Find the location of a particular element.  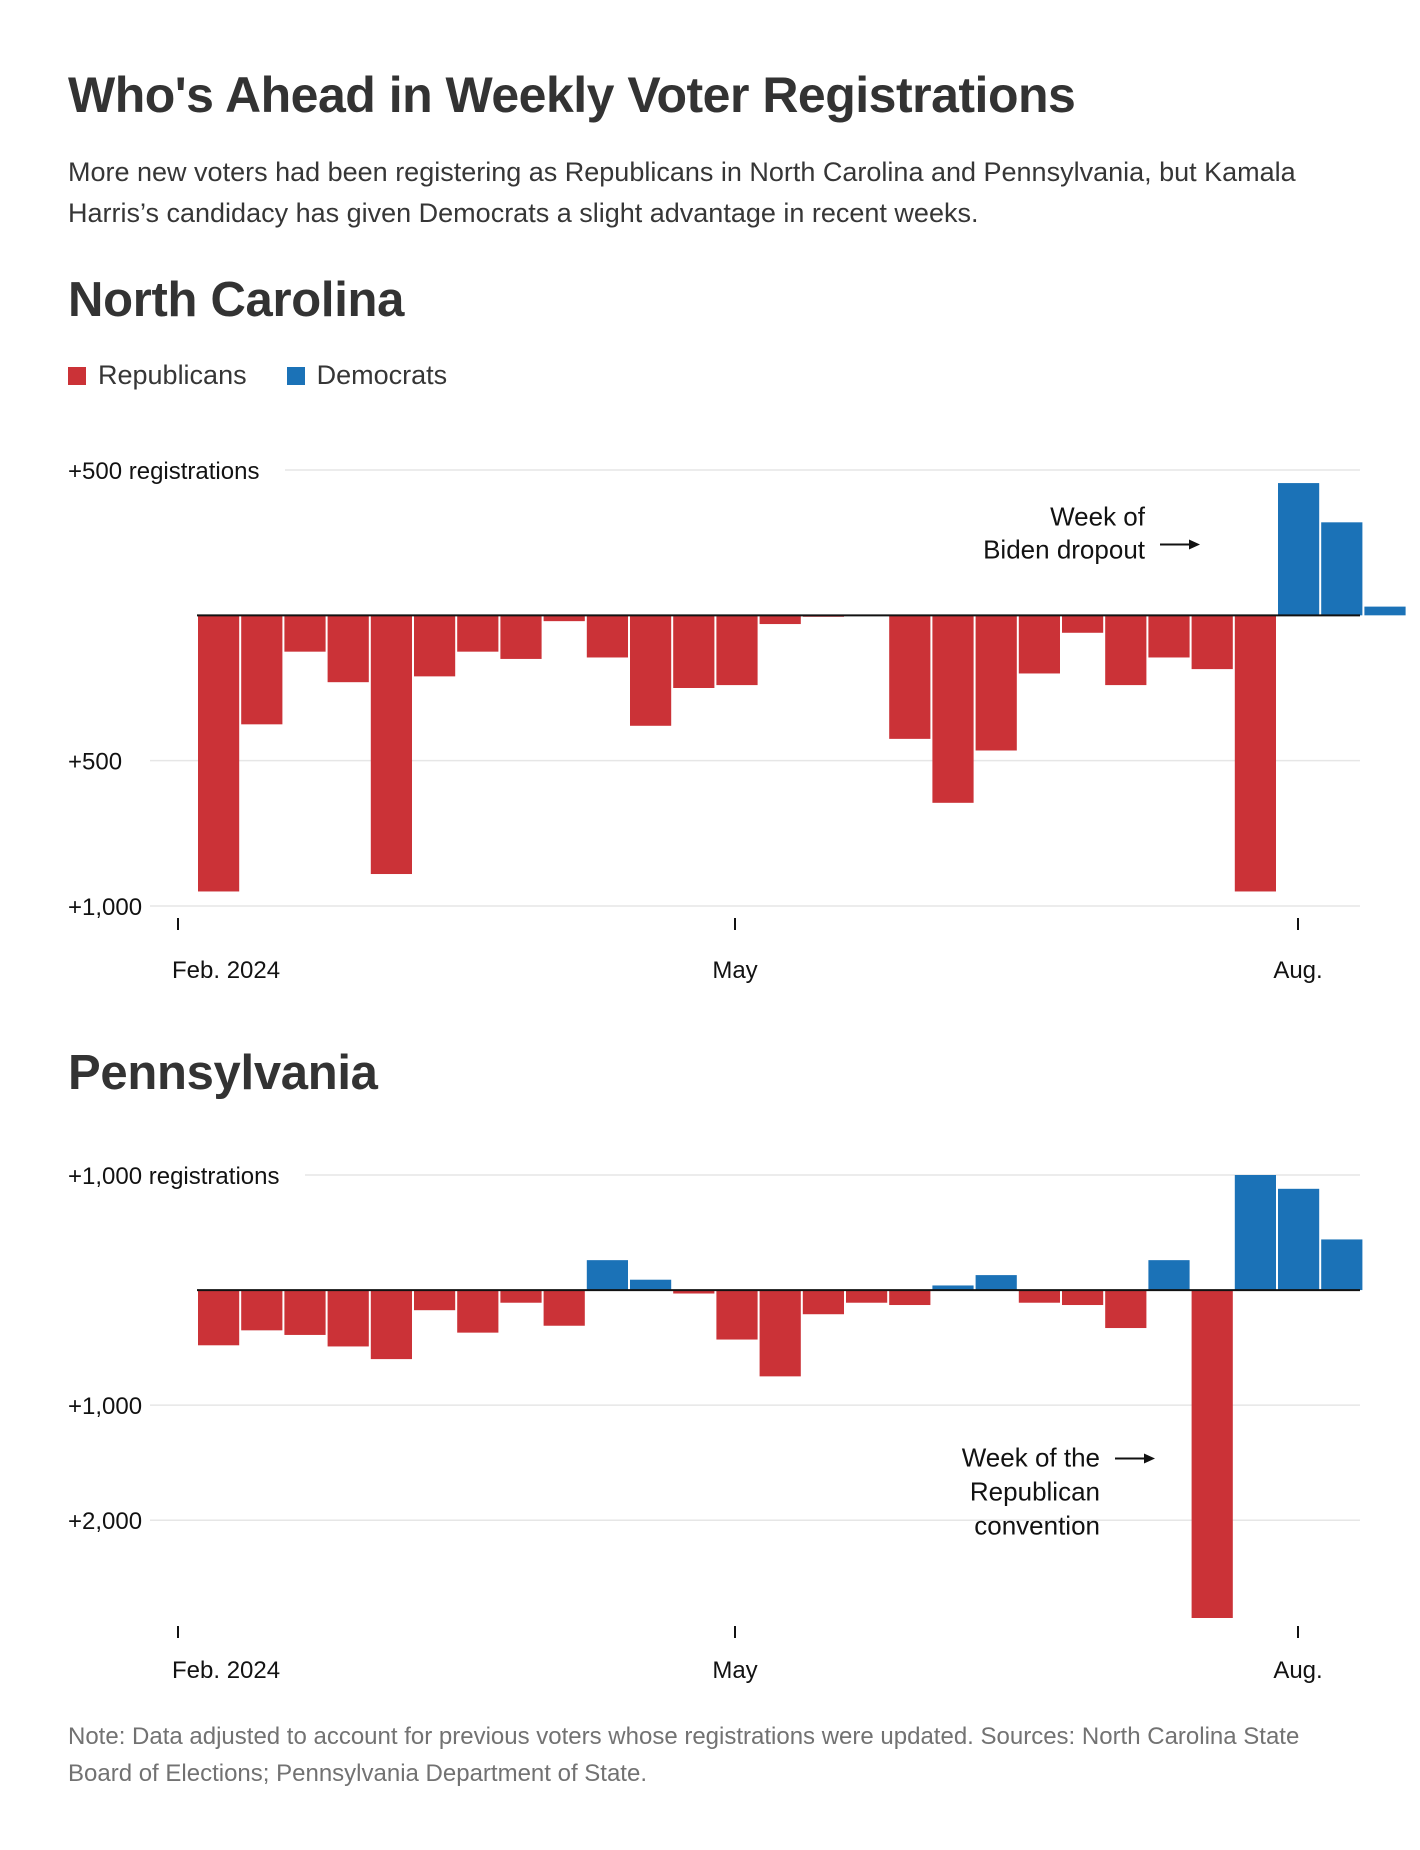

legend: Republicans Democrats is located at coordinates (257, 375).